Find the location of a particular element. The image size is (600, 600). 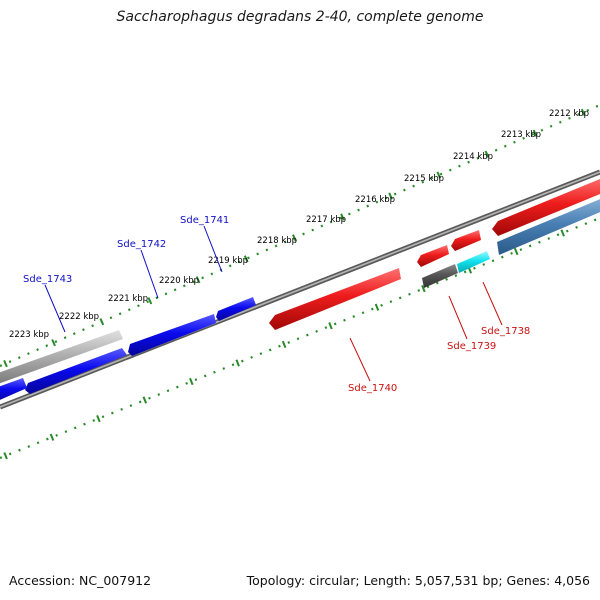

gene-label-sde-1739: Sde_1739 is located at coordinates (471, 346).